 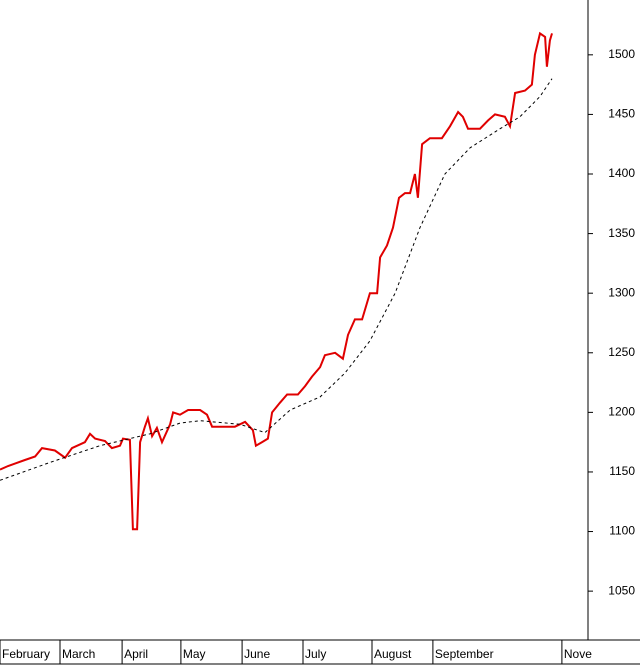 What do you see at coordinates (621, 412) in the screenshot?
I see `y-tick-label: 1200` at bounding box center [621, 412].